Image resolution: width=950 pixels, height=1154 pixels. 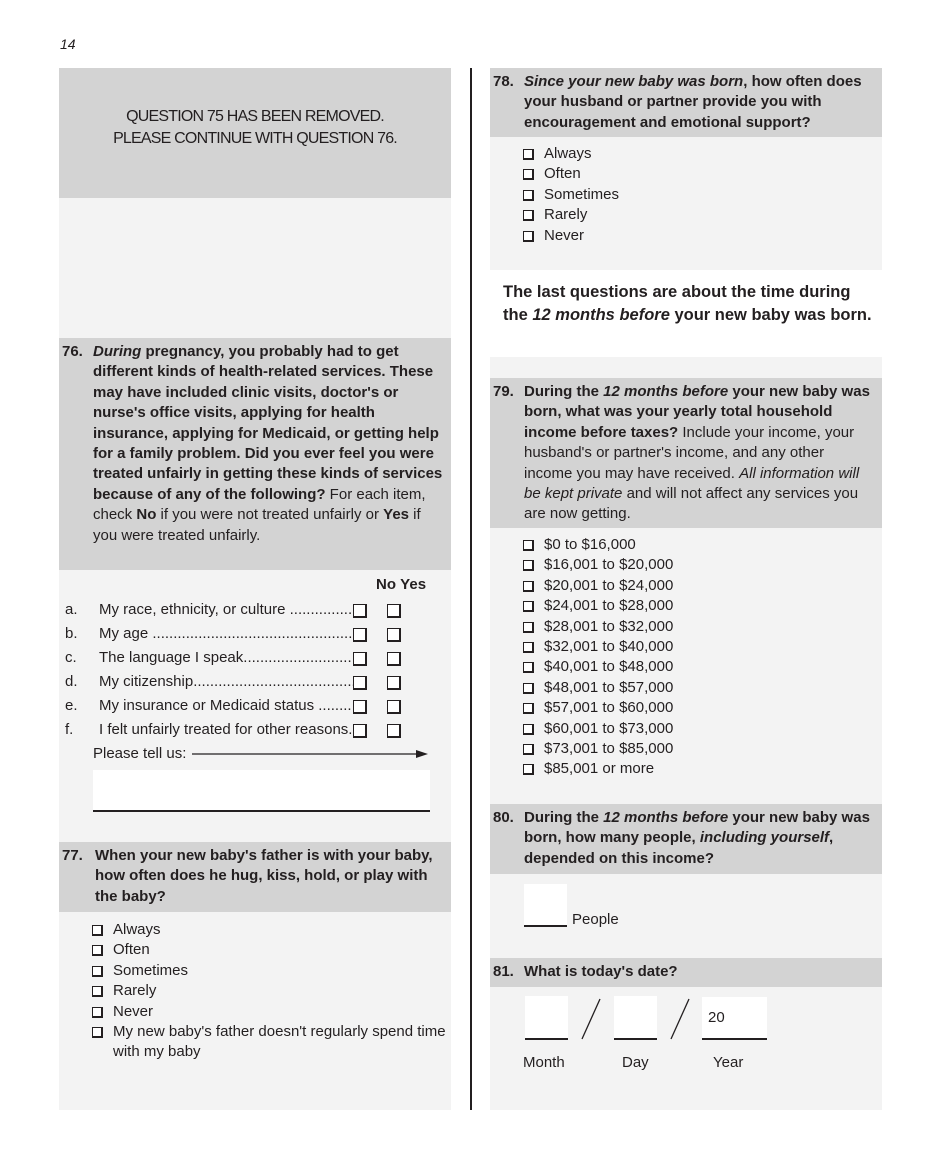 I want to click on q80-number: 80., so click(x=503, y=817).